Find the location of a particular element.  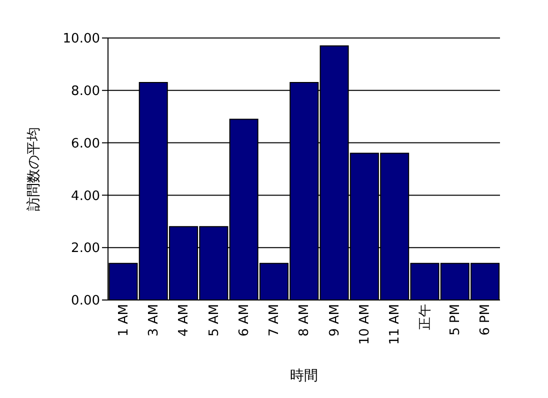

x-tick-label: 3 AM is located at coordinates (154, 320).